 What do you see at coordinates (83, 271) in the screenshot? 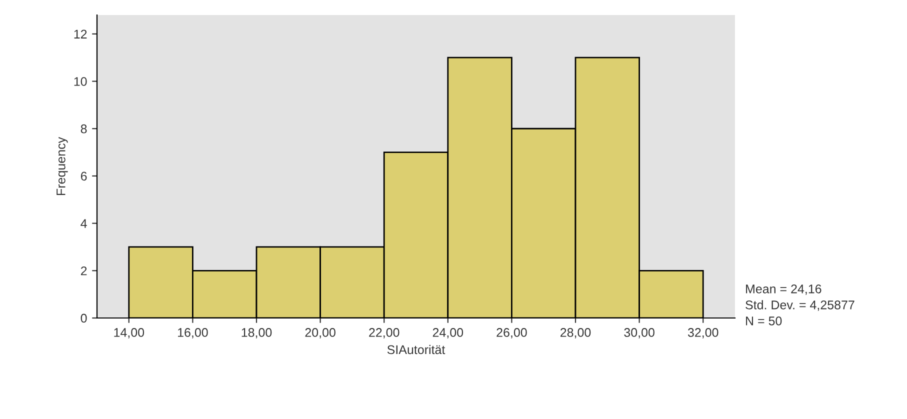
I see `y-tick-label: 2` at bounding box center [83, 271].